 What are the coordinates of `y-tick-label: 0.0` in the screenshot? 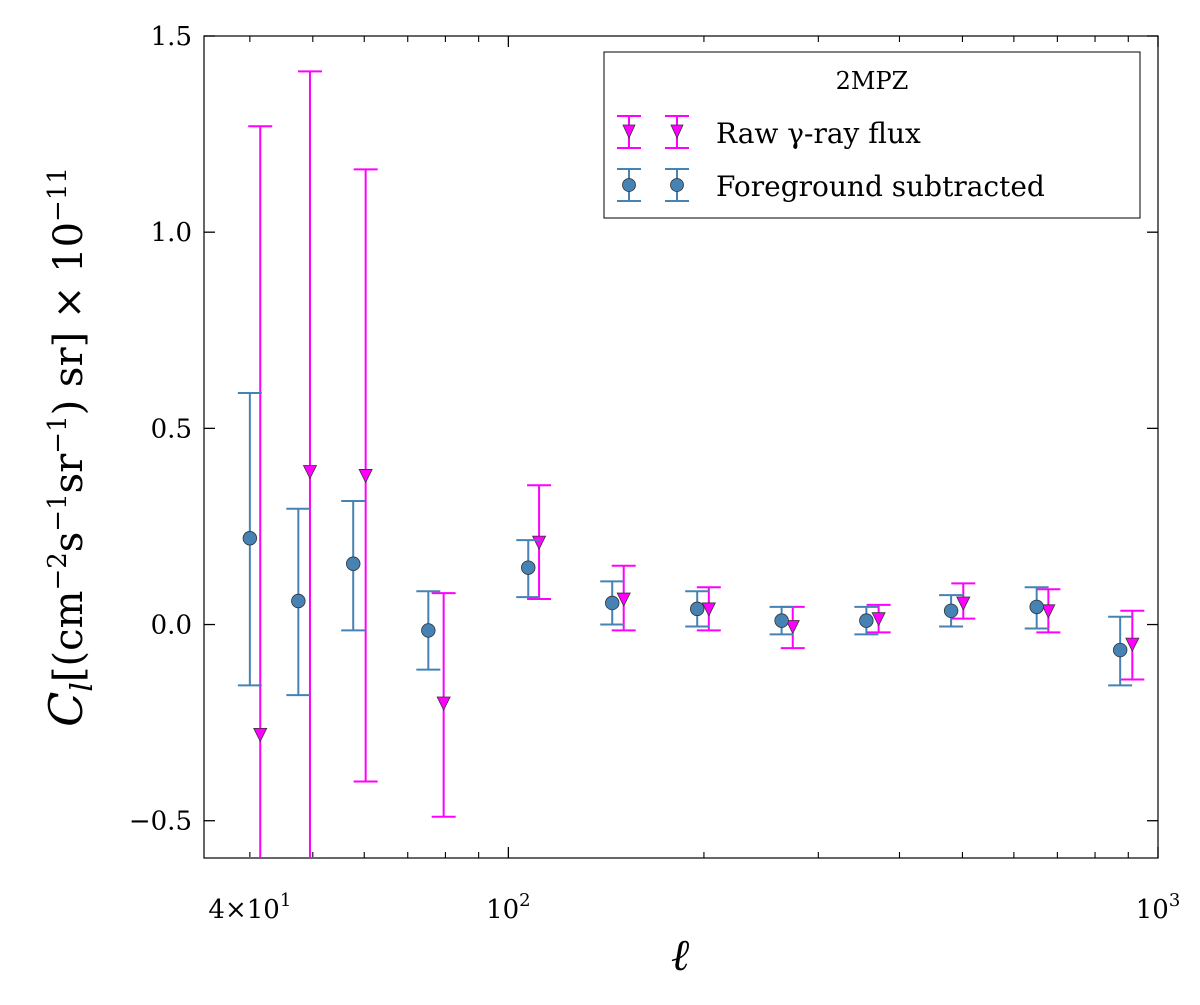 It's located at (171, 626).